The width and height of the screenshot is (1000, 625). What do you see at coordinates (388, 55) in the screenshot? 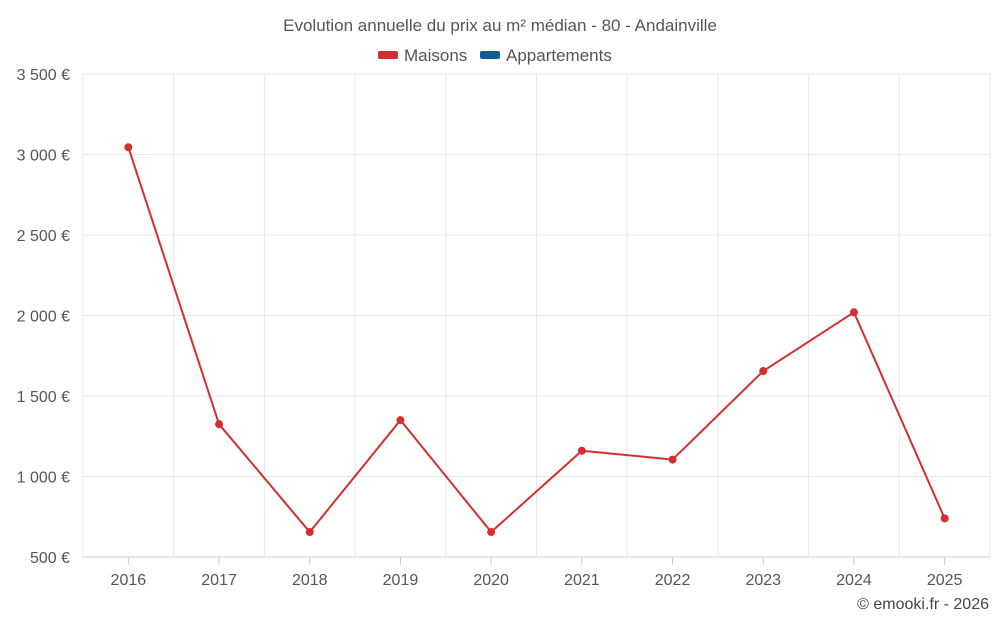
I see `legend-swatch-maisons` at bounding box center [388, 55].